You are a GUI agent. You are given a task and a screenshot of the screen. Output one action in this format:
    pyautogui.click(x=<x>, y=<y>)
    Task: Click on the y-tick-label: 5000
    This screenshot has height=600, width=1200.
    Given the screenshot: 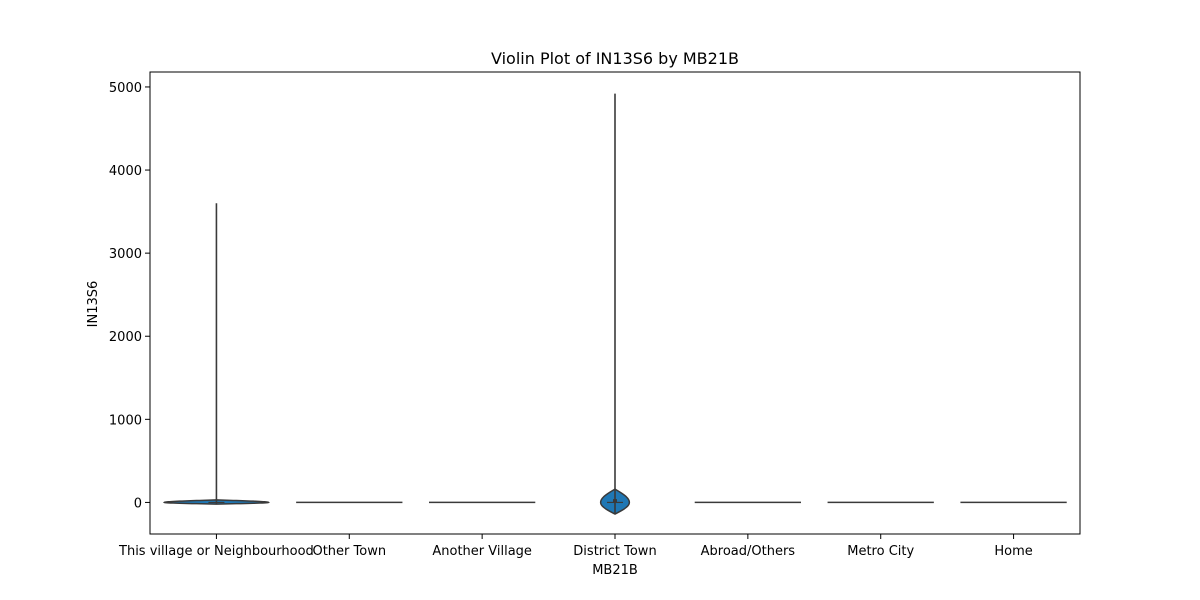 What is the action you would take?
    pyautogui.click(x=125, y=88)
    